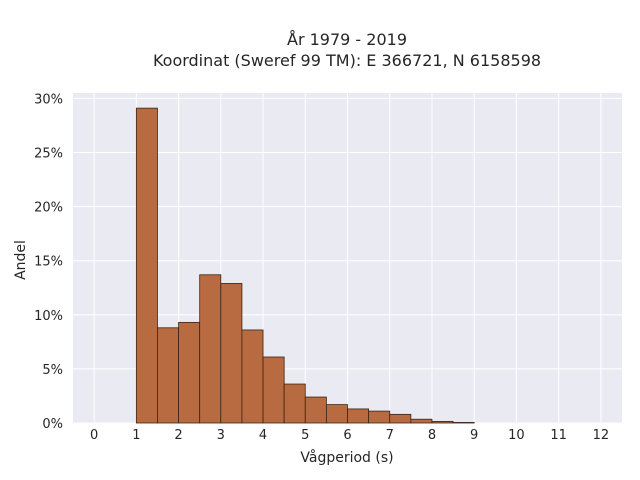  I want to click on y-tick-label: 10%, so click(48, 316).